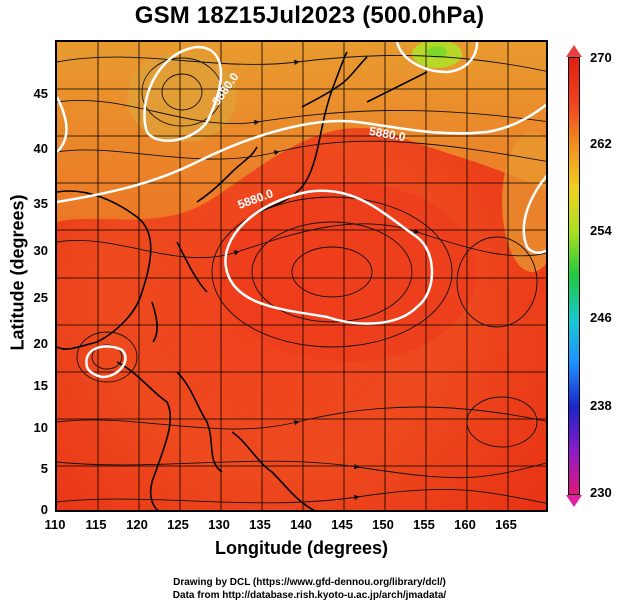  I want to click on x-tick: 145, so click(342, 524).